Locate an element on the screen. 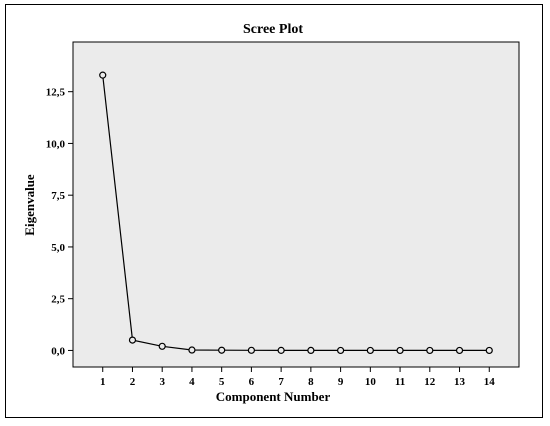  x-tick-label-8: 9 is located at coordinates (341, 382).